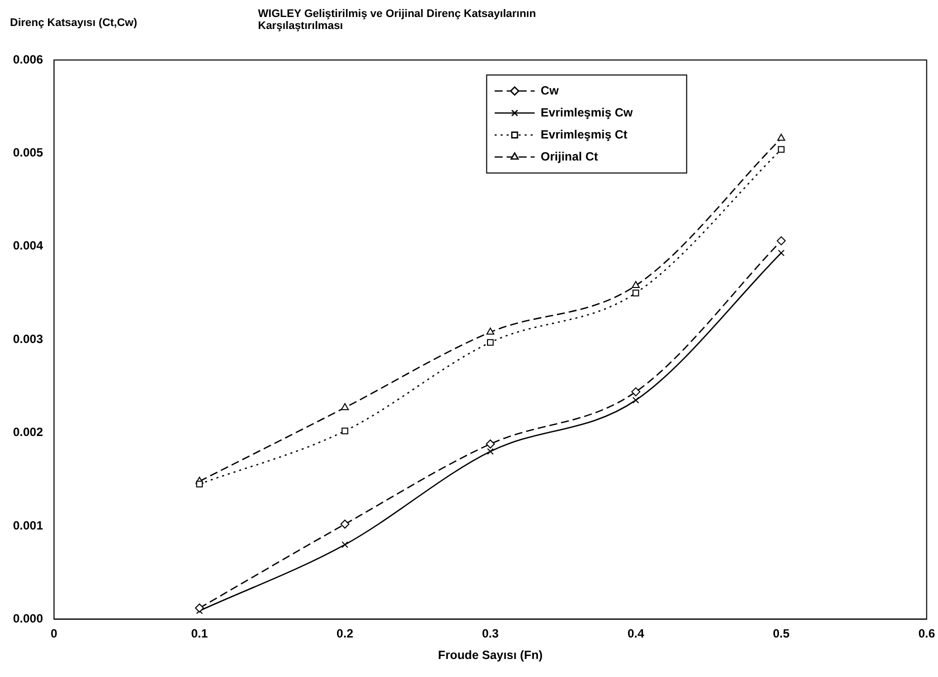 Image resolution: width=938 pixels, height=677 pixels. I want to click on y-tick-label: 0.003, so click(28, 339).